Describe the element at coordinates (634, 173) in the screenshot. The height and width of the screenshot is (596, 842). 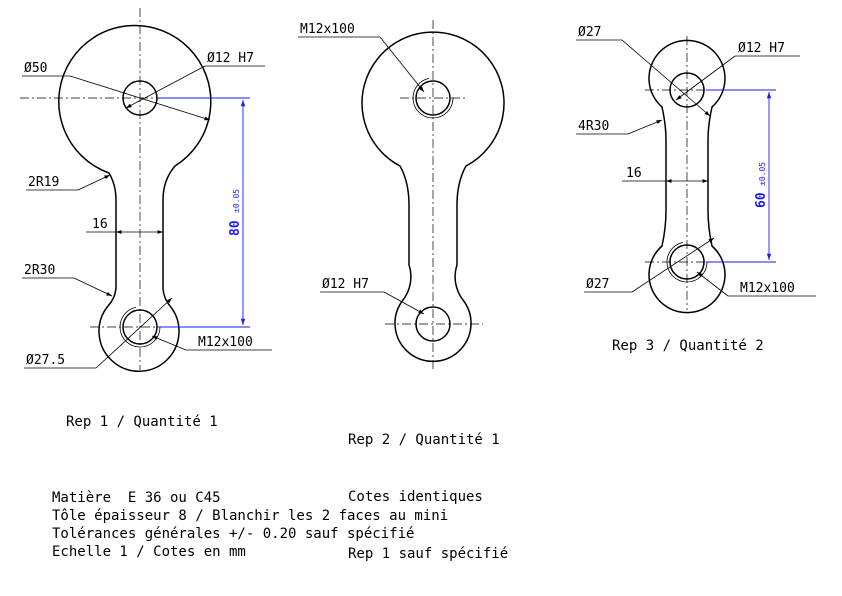
I see `part-3-w16-label: 16` at that location.